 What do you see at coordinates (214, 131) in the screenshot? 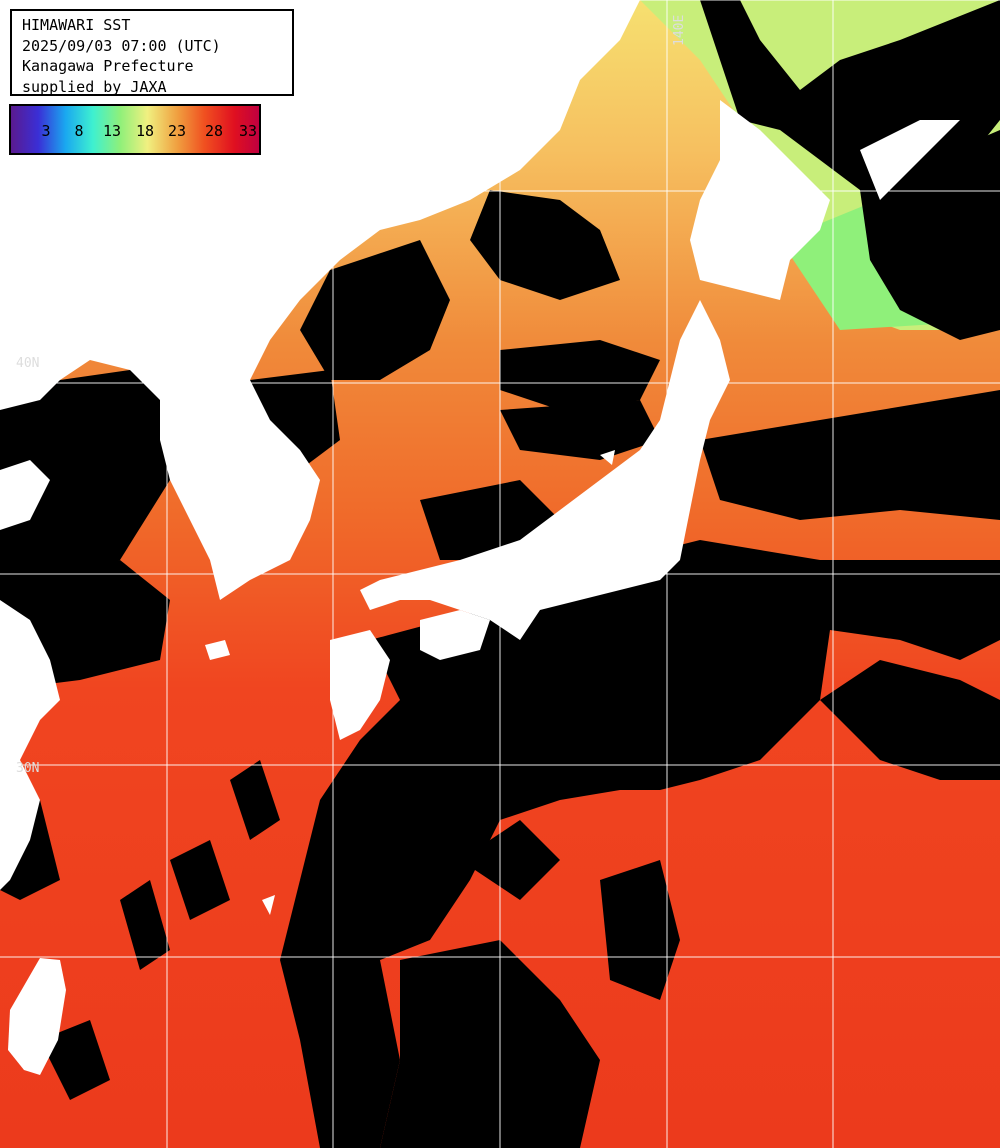
I see `scale-tick-28: 28` at bounding box center [214, 131].